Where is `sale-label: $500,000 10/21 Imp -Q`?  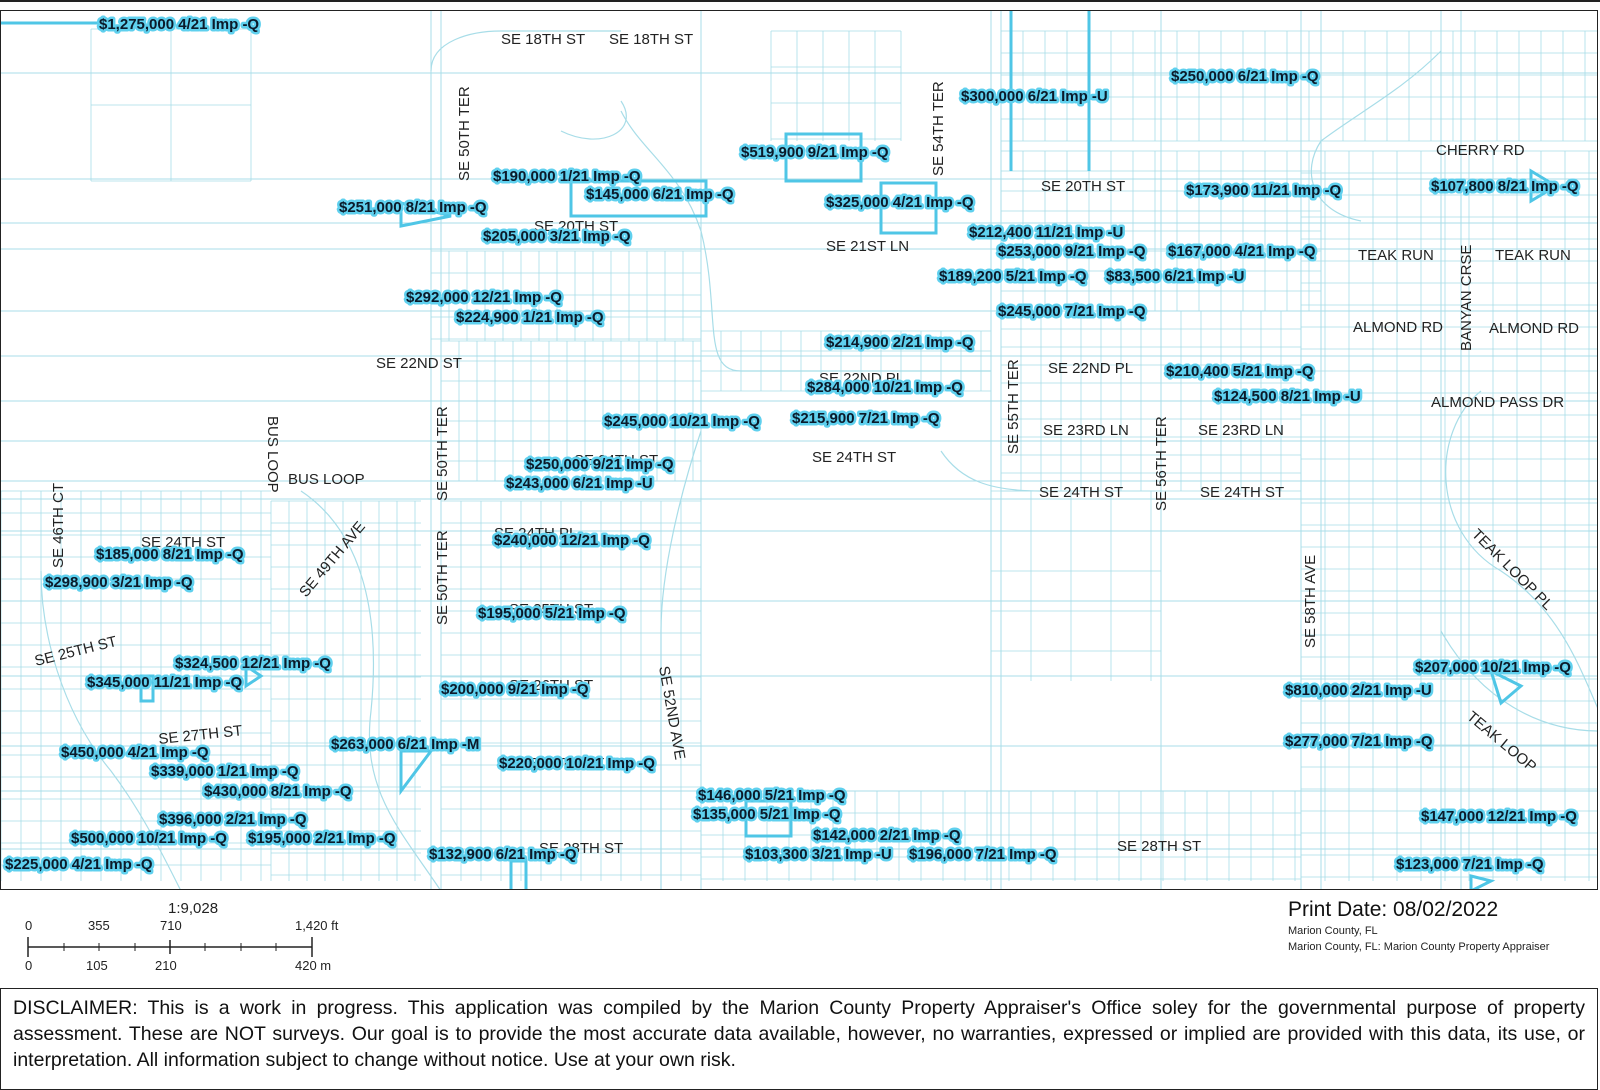 sale-label: $500,000 10/21 Imp -Q is located at coordinates (149, 839).